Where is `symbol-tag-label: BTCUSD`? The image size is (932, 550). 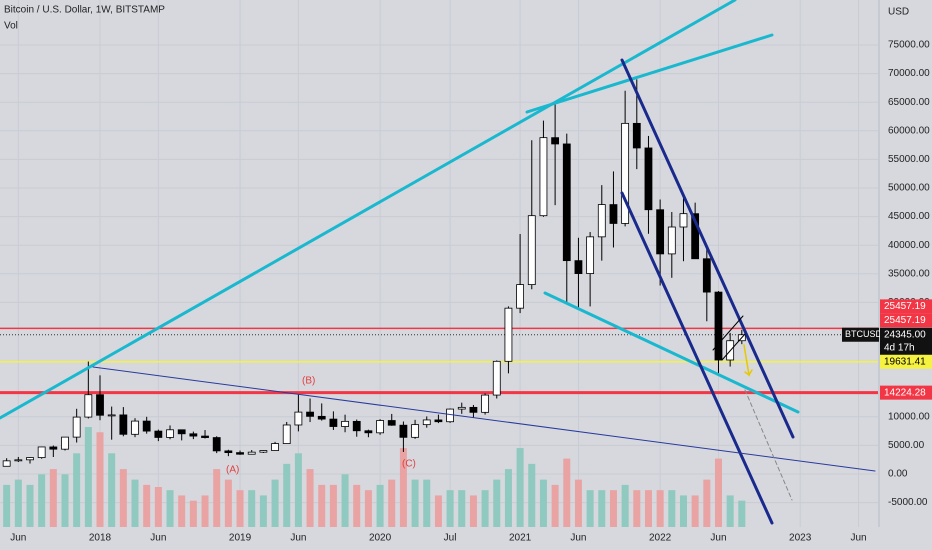
symbol-tag-label: BTCUSD is located at coordinates (864, 334).